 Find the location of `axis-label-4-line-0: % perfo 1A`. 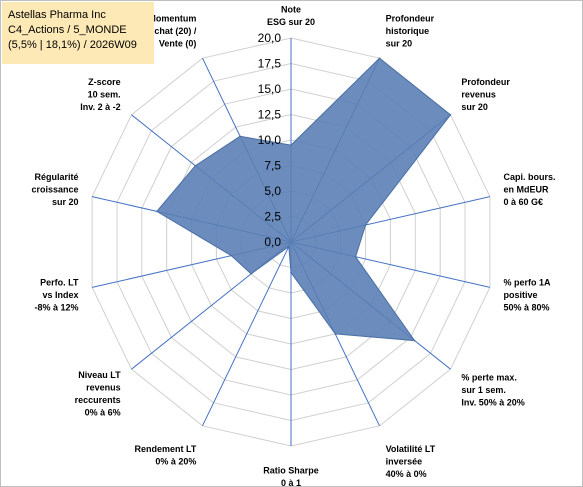

axis-label-4-line-0: % perfo 1A is located at coordinates (528, 282).